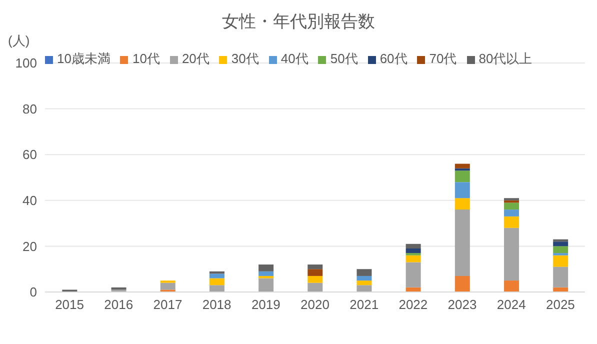 Image resolution: width=597 pixels, height=344 pixels. Describe the element at coordinates (511, 304) in the screenshot. I see `x-tick-label: 2024` at that location.